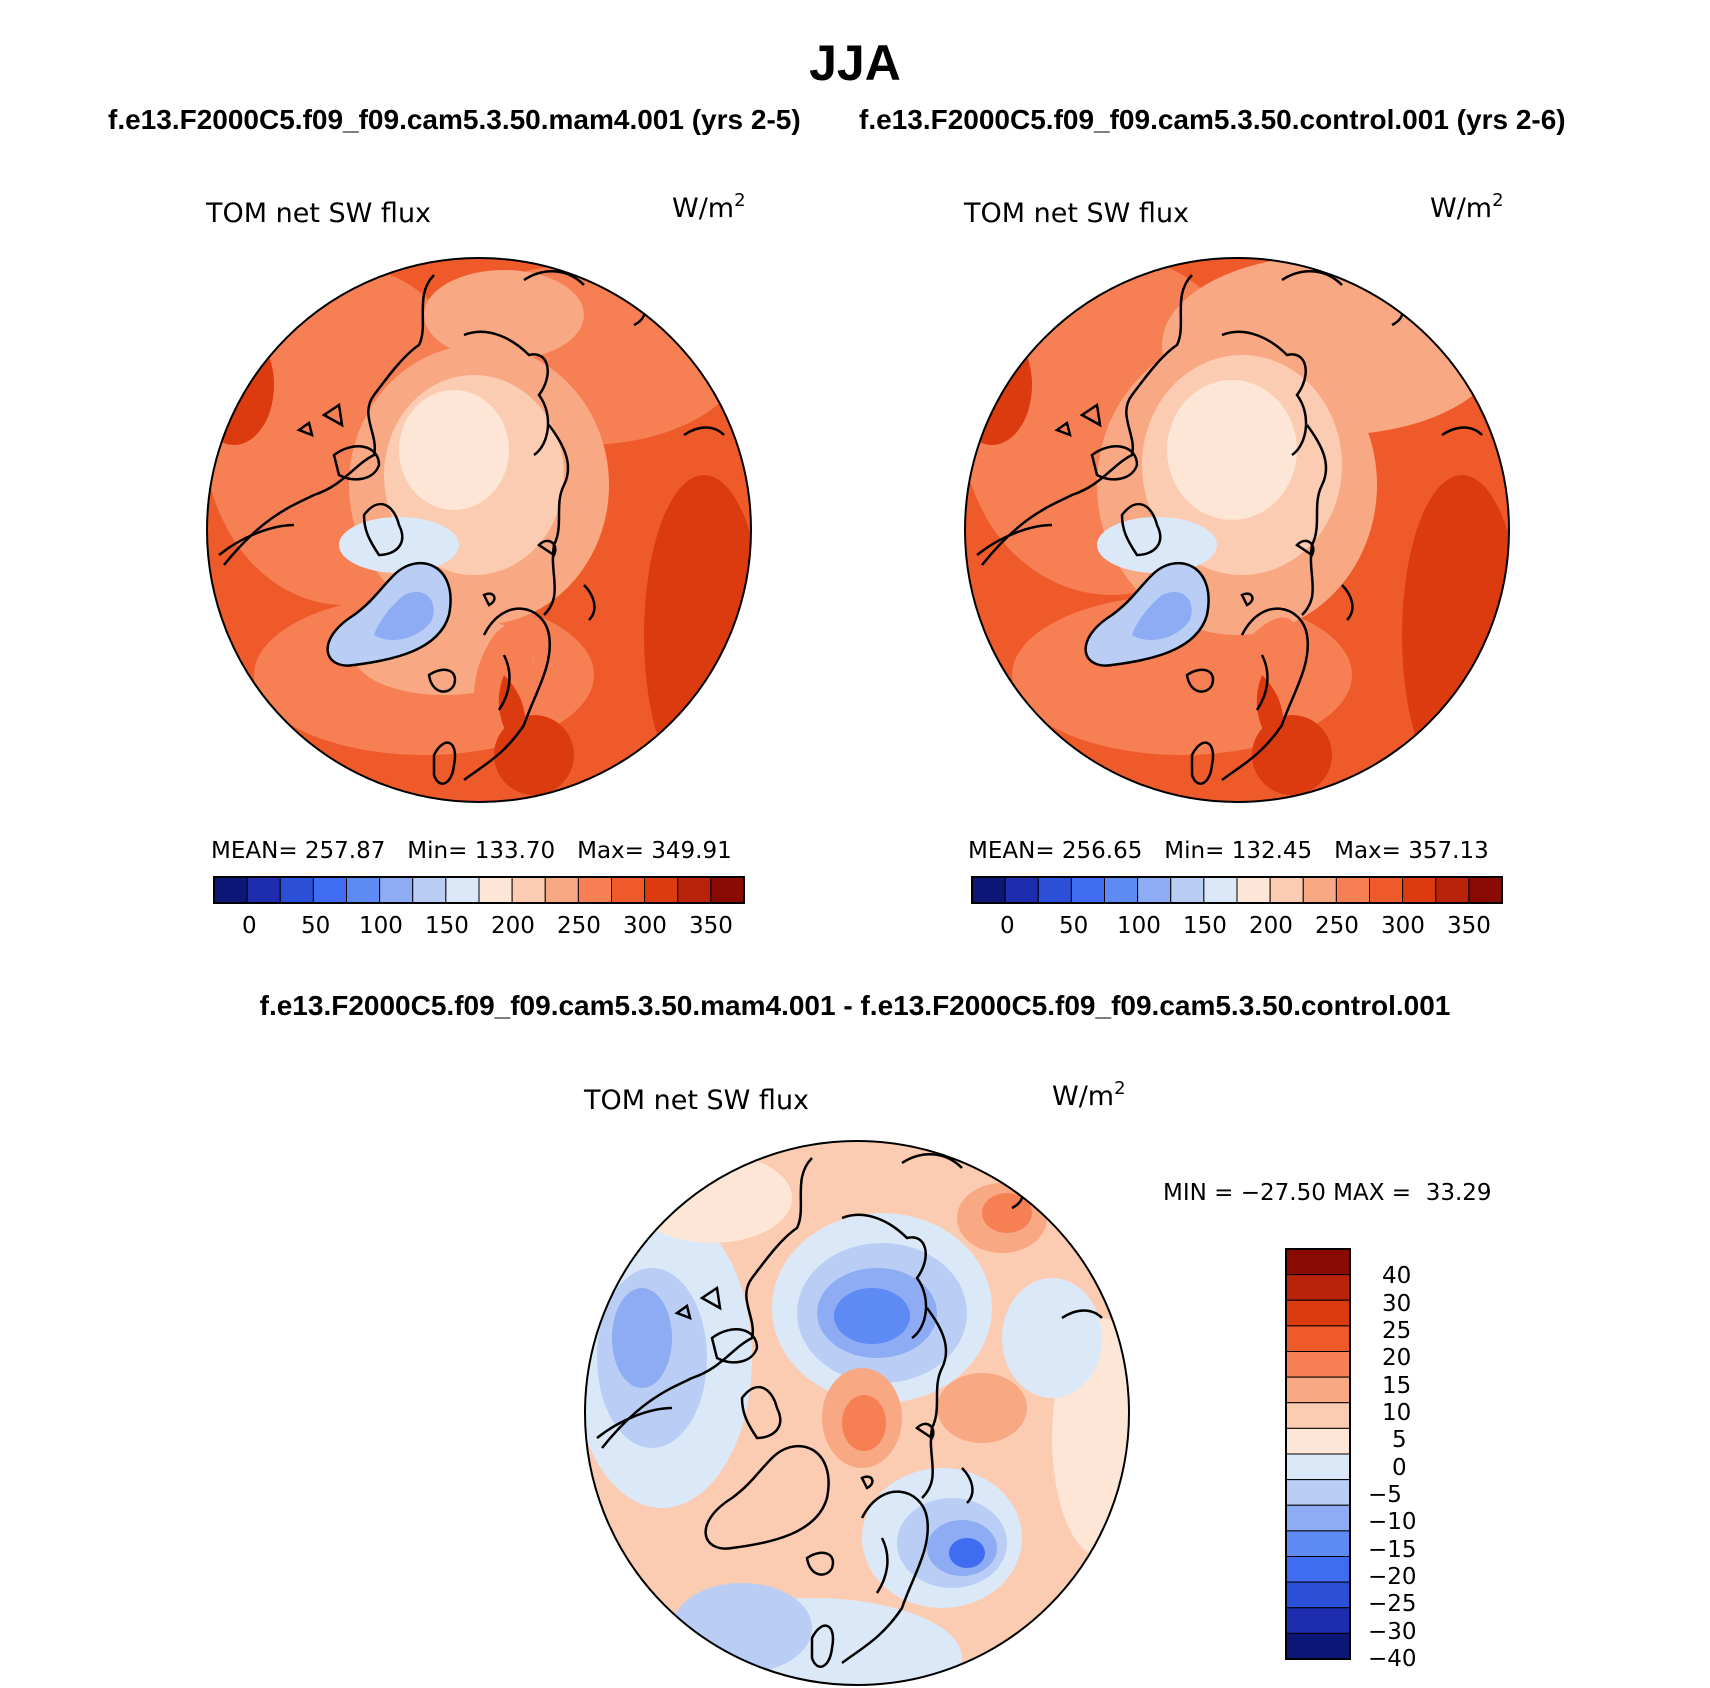 This screenshot has height=1688, width=1710. I want to click on colorbar-tick-label: −40, so click(1392, 1659).